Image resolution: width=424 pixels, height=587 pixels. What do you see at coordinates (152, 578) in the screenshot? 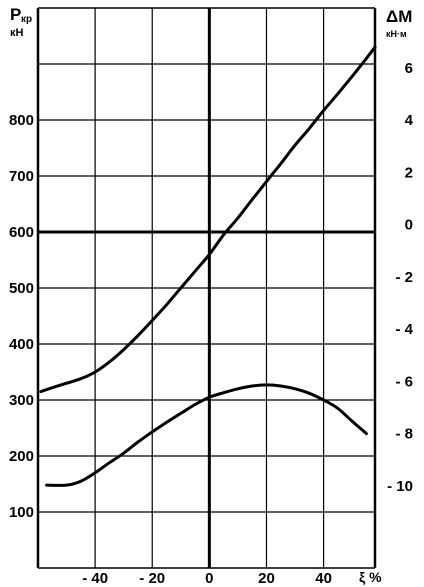
I see `x-tick-label: - 20` at bounding box center [152, 578].